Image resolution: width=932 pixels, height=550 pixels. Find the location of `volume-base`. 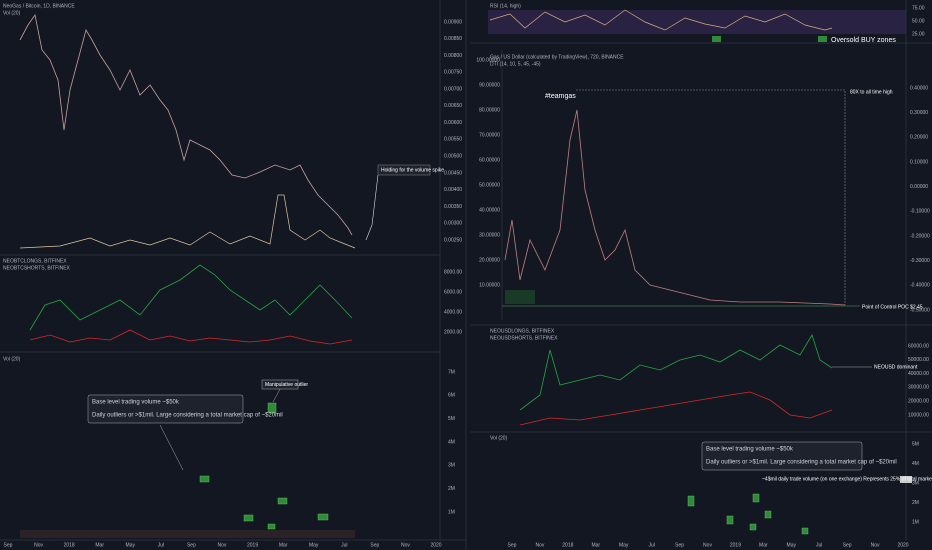

volume-base is located at coordinates (187, 534).